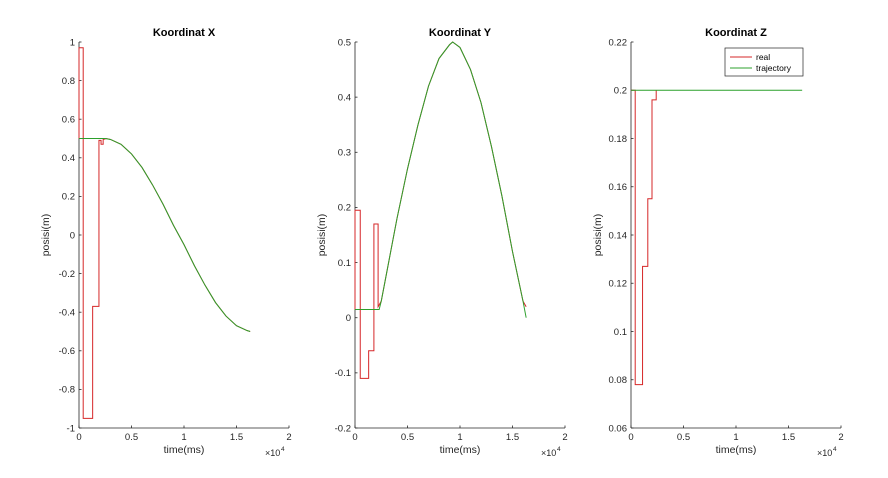  Describe the element at coordinates (774, 68) in the screenshot. I see `chart-2-legend-label-trajectory: trajectory` at that location.